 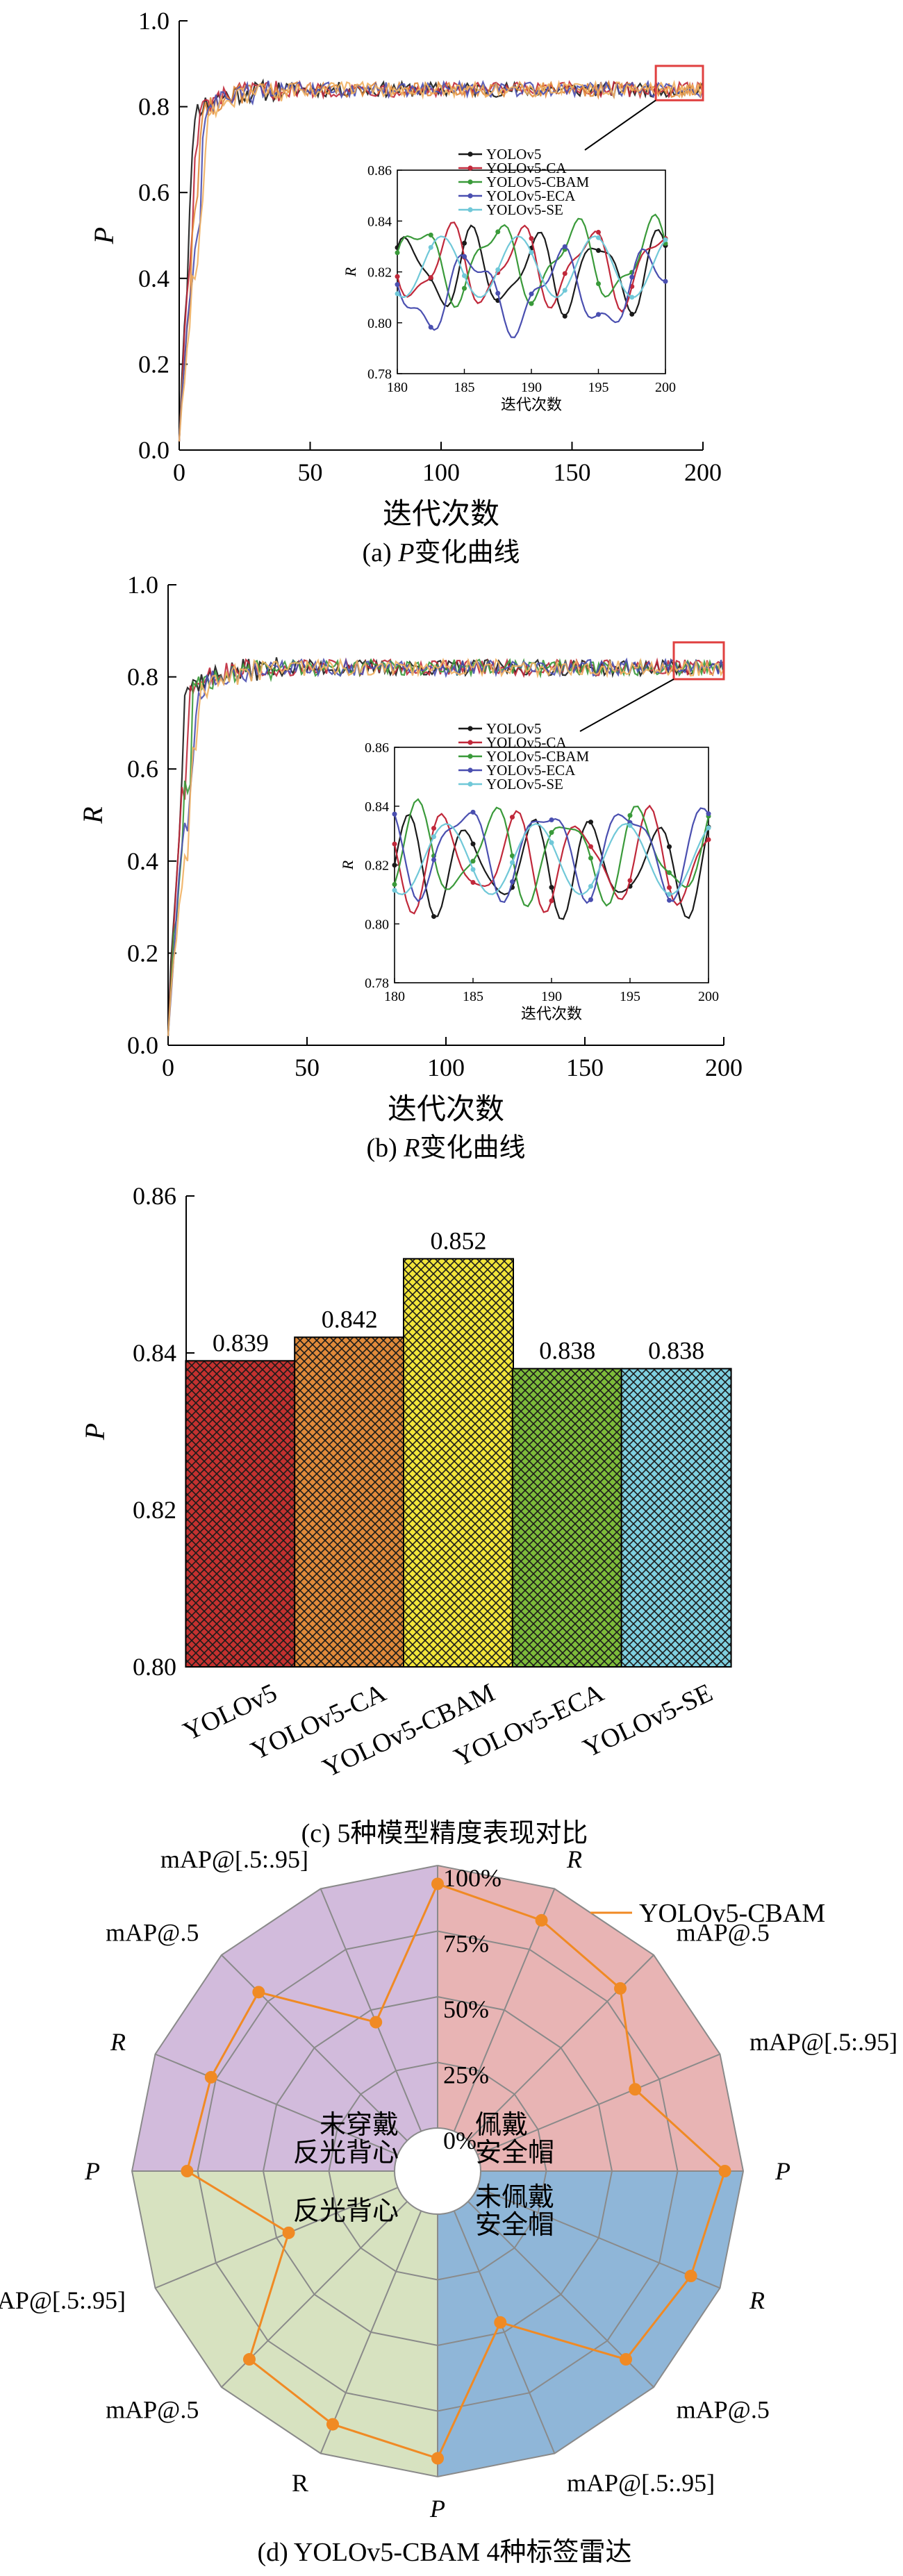 I want to click on legend-label: YOLOv5, so click(x=513, y=154).